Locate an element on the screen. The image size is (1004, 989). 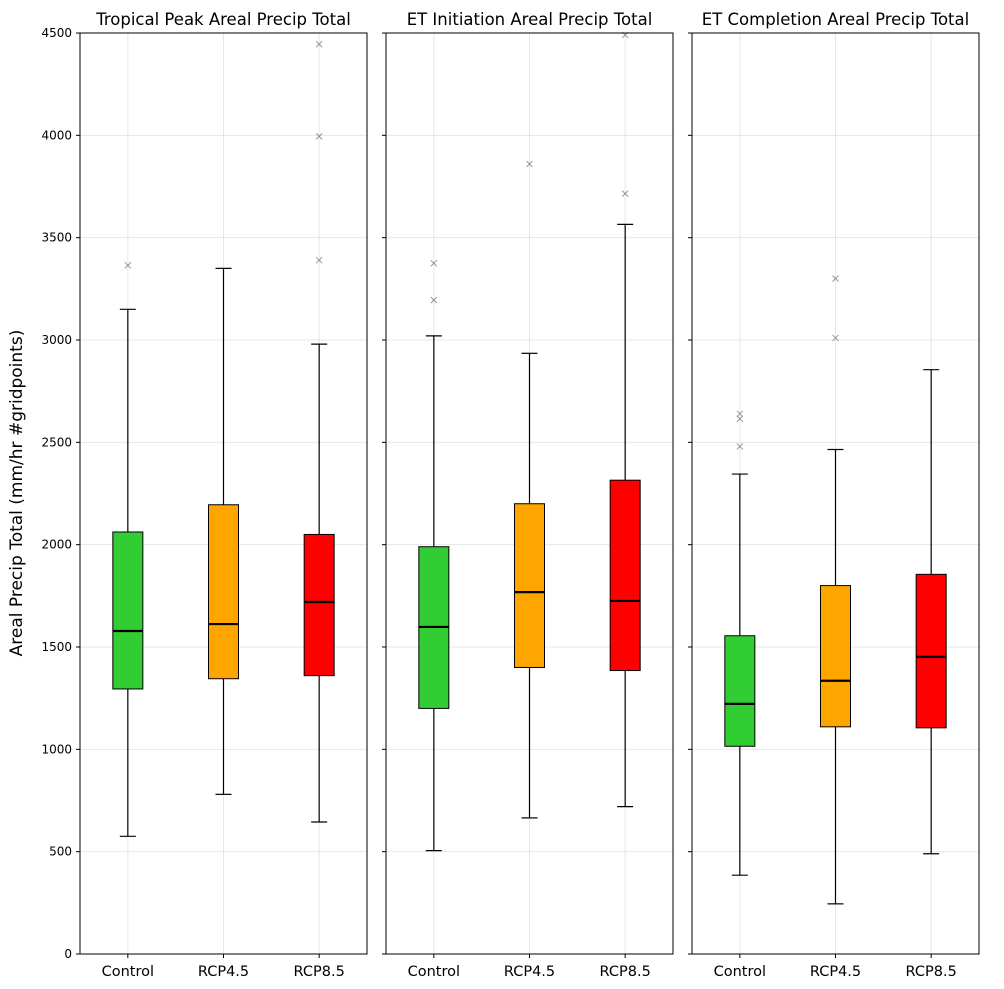
y-tick-label: 0 is located at coordinates (68, 954).